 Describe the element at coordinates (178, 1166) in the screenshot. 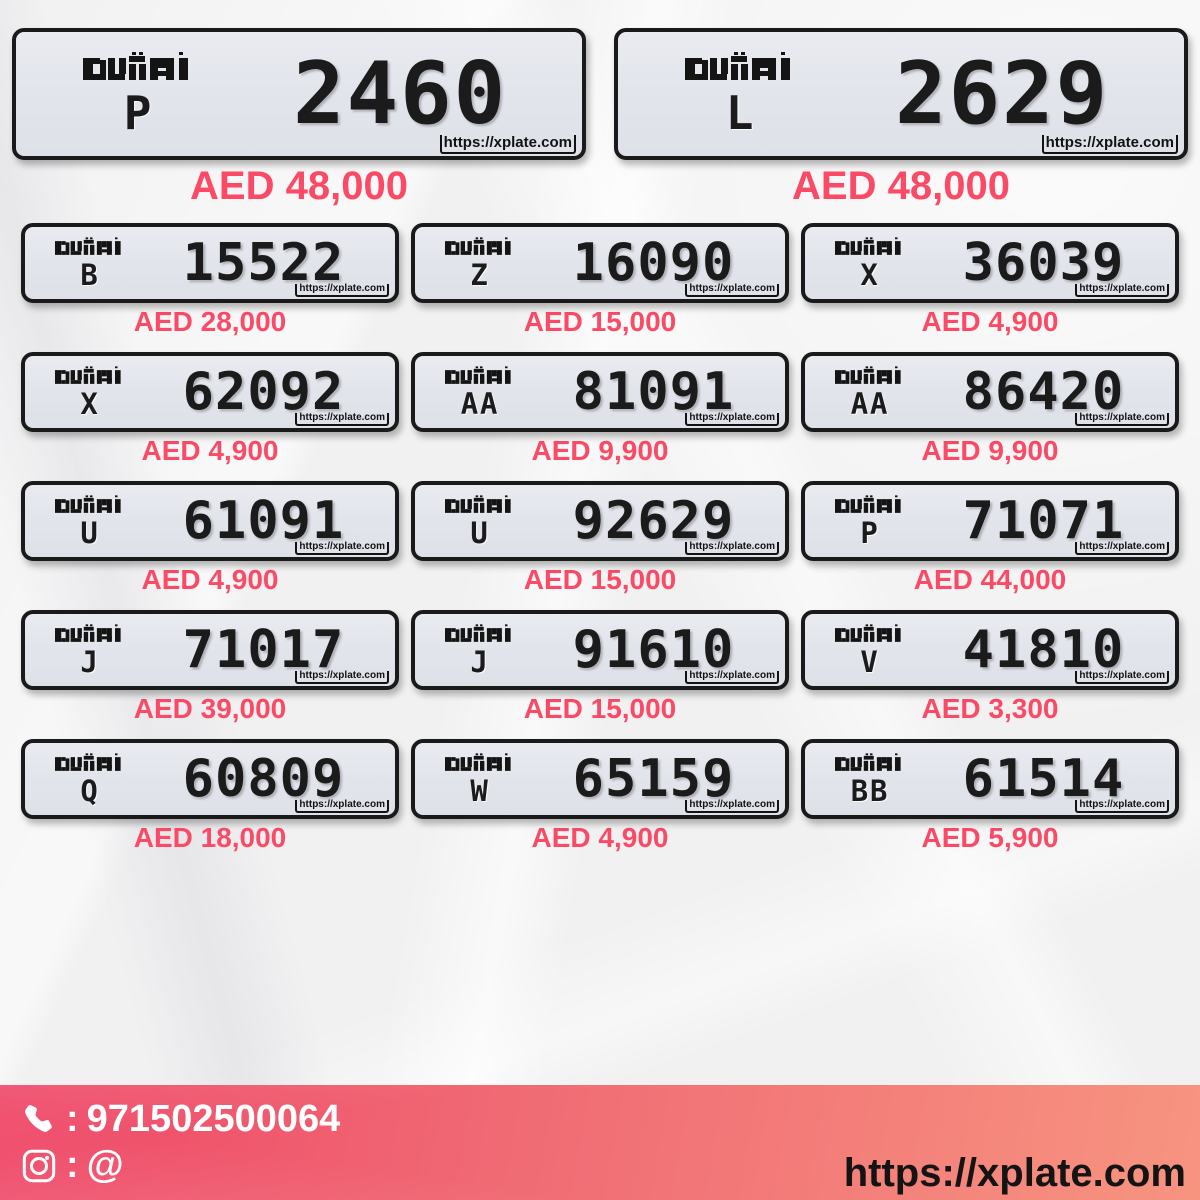

I see `instagram-line: : @` at that location.